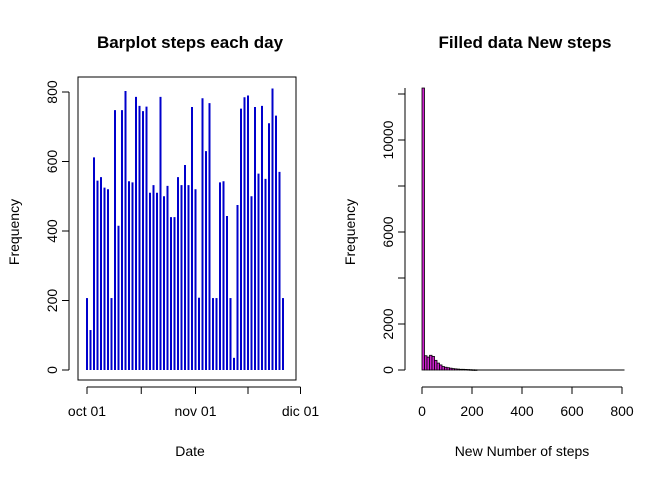 This screenshot has height=480, width=672. Describe the element at coordinates (301, 411) in the screenshot. I see `barplot-x-tick-label: dic 01` at that location.